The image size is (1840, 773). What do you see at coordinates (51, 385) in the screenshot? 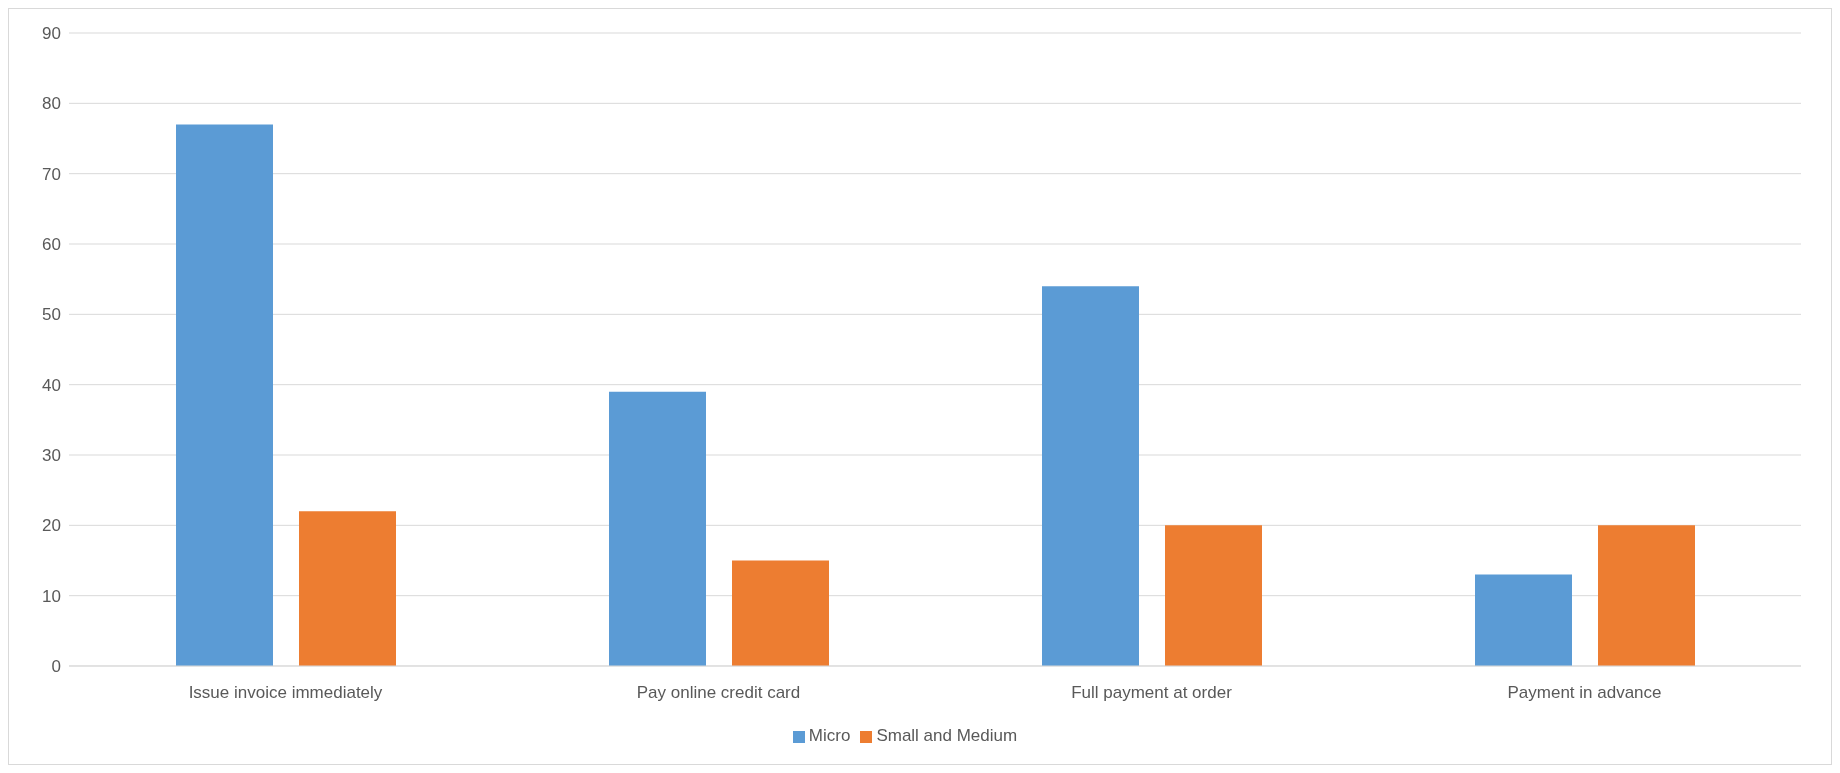
I see `y-tick-label: 40` at bounding box center [51, 385].